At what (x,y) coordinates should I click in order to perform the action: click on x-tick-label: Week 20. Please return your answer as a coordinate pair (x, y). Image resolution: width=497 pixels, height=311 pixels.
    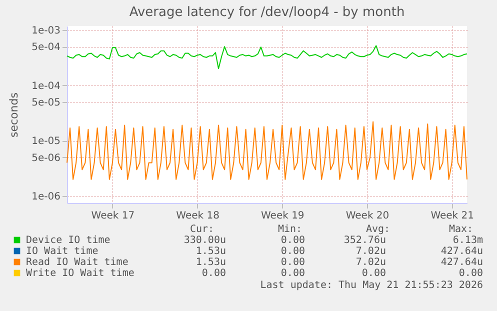
    Looking at the image, I should click on (368, 216).